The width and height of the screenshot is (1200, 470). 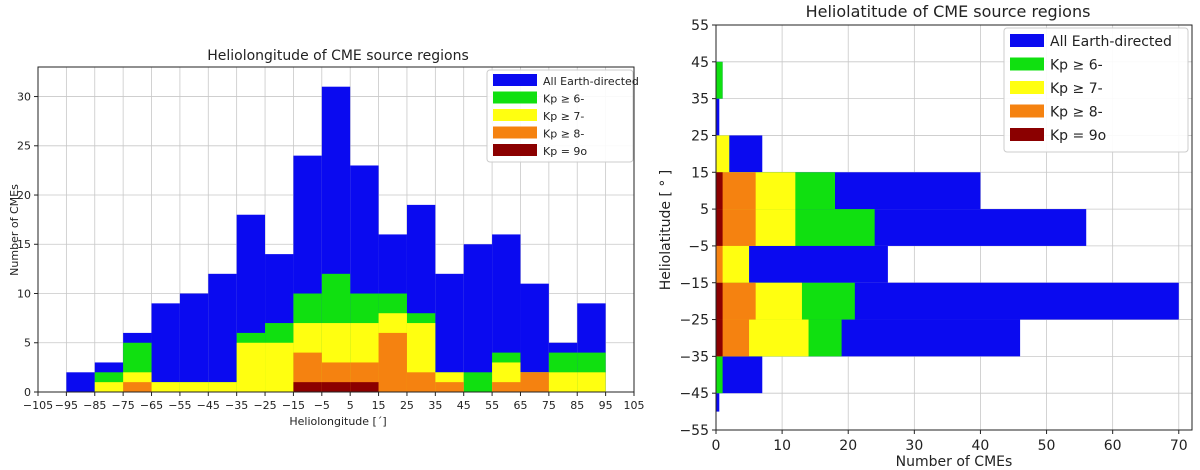 I want to click on x-tick-label: 65, so click(x=520, y=405).